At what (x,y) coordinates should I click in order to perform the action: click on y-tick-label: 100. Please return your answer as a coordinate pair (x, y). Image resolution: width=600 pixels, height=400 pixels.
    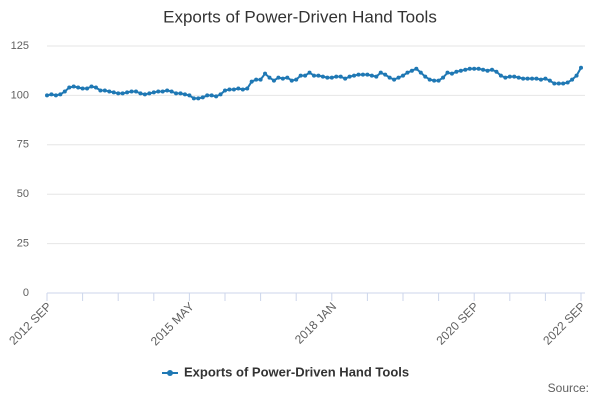
    Looking at the image, I should click on (20, 95).